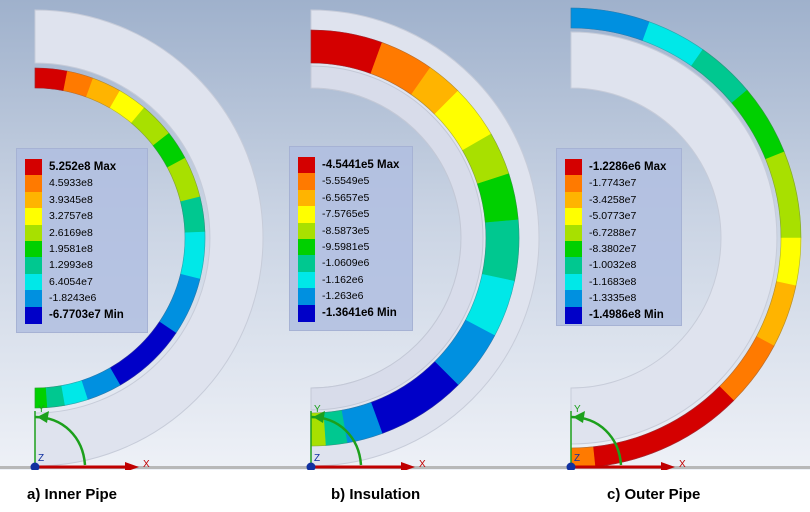 This screenshot has width=810, height=512. What do you see at coordinates (71, 232) in the screenshot?
I see `legend-label: 2.6169e8` at bounding box center [71, 232].